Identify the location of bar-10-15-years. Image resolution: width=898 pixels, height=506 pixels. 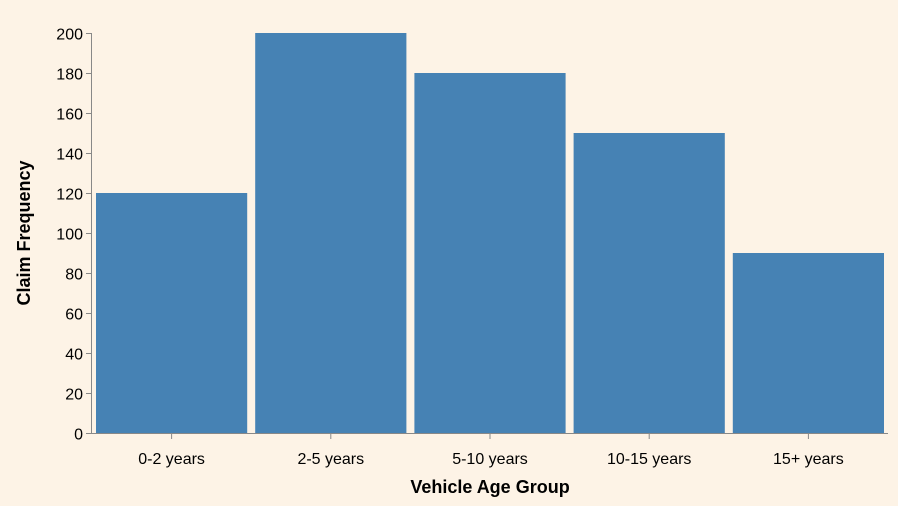
(649, 283).